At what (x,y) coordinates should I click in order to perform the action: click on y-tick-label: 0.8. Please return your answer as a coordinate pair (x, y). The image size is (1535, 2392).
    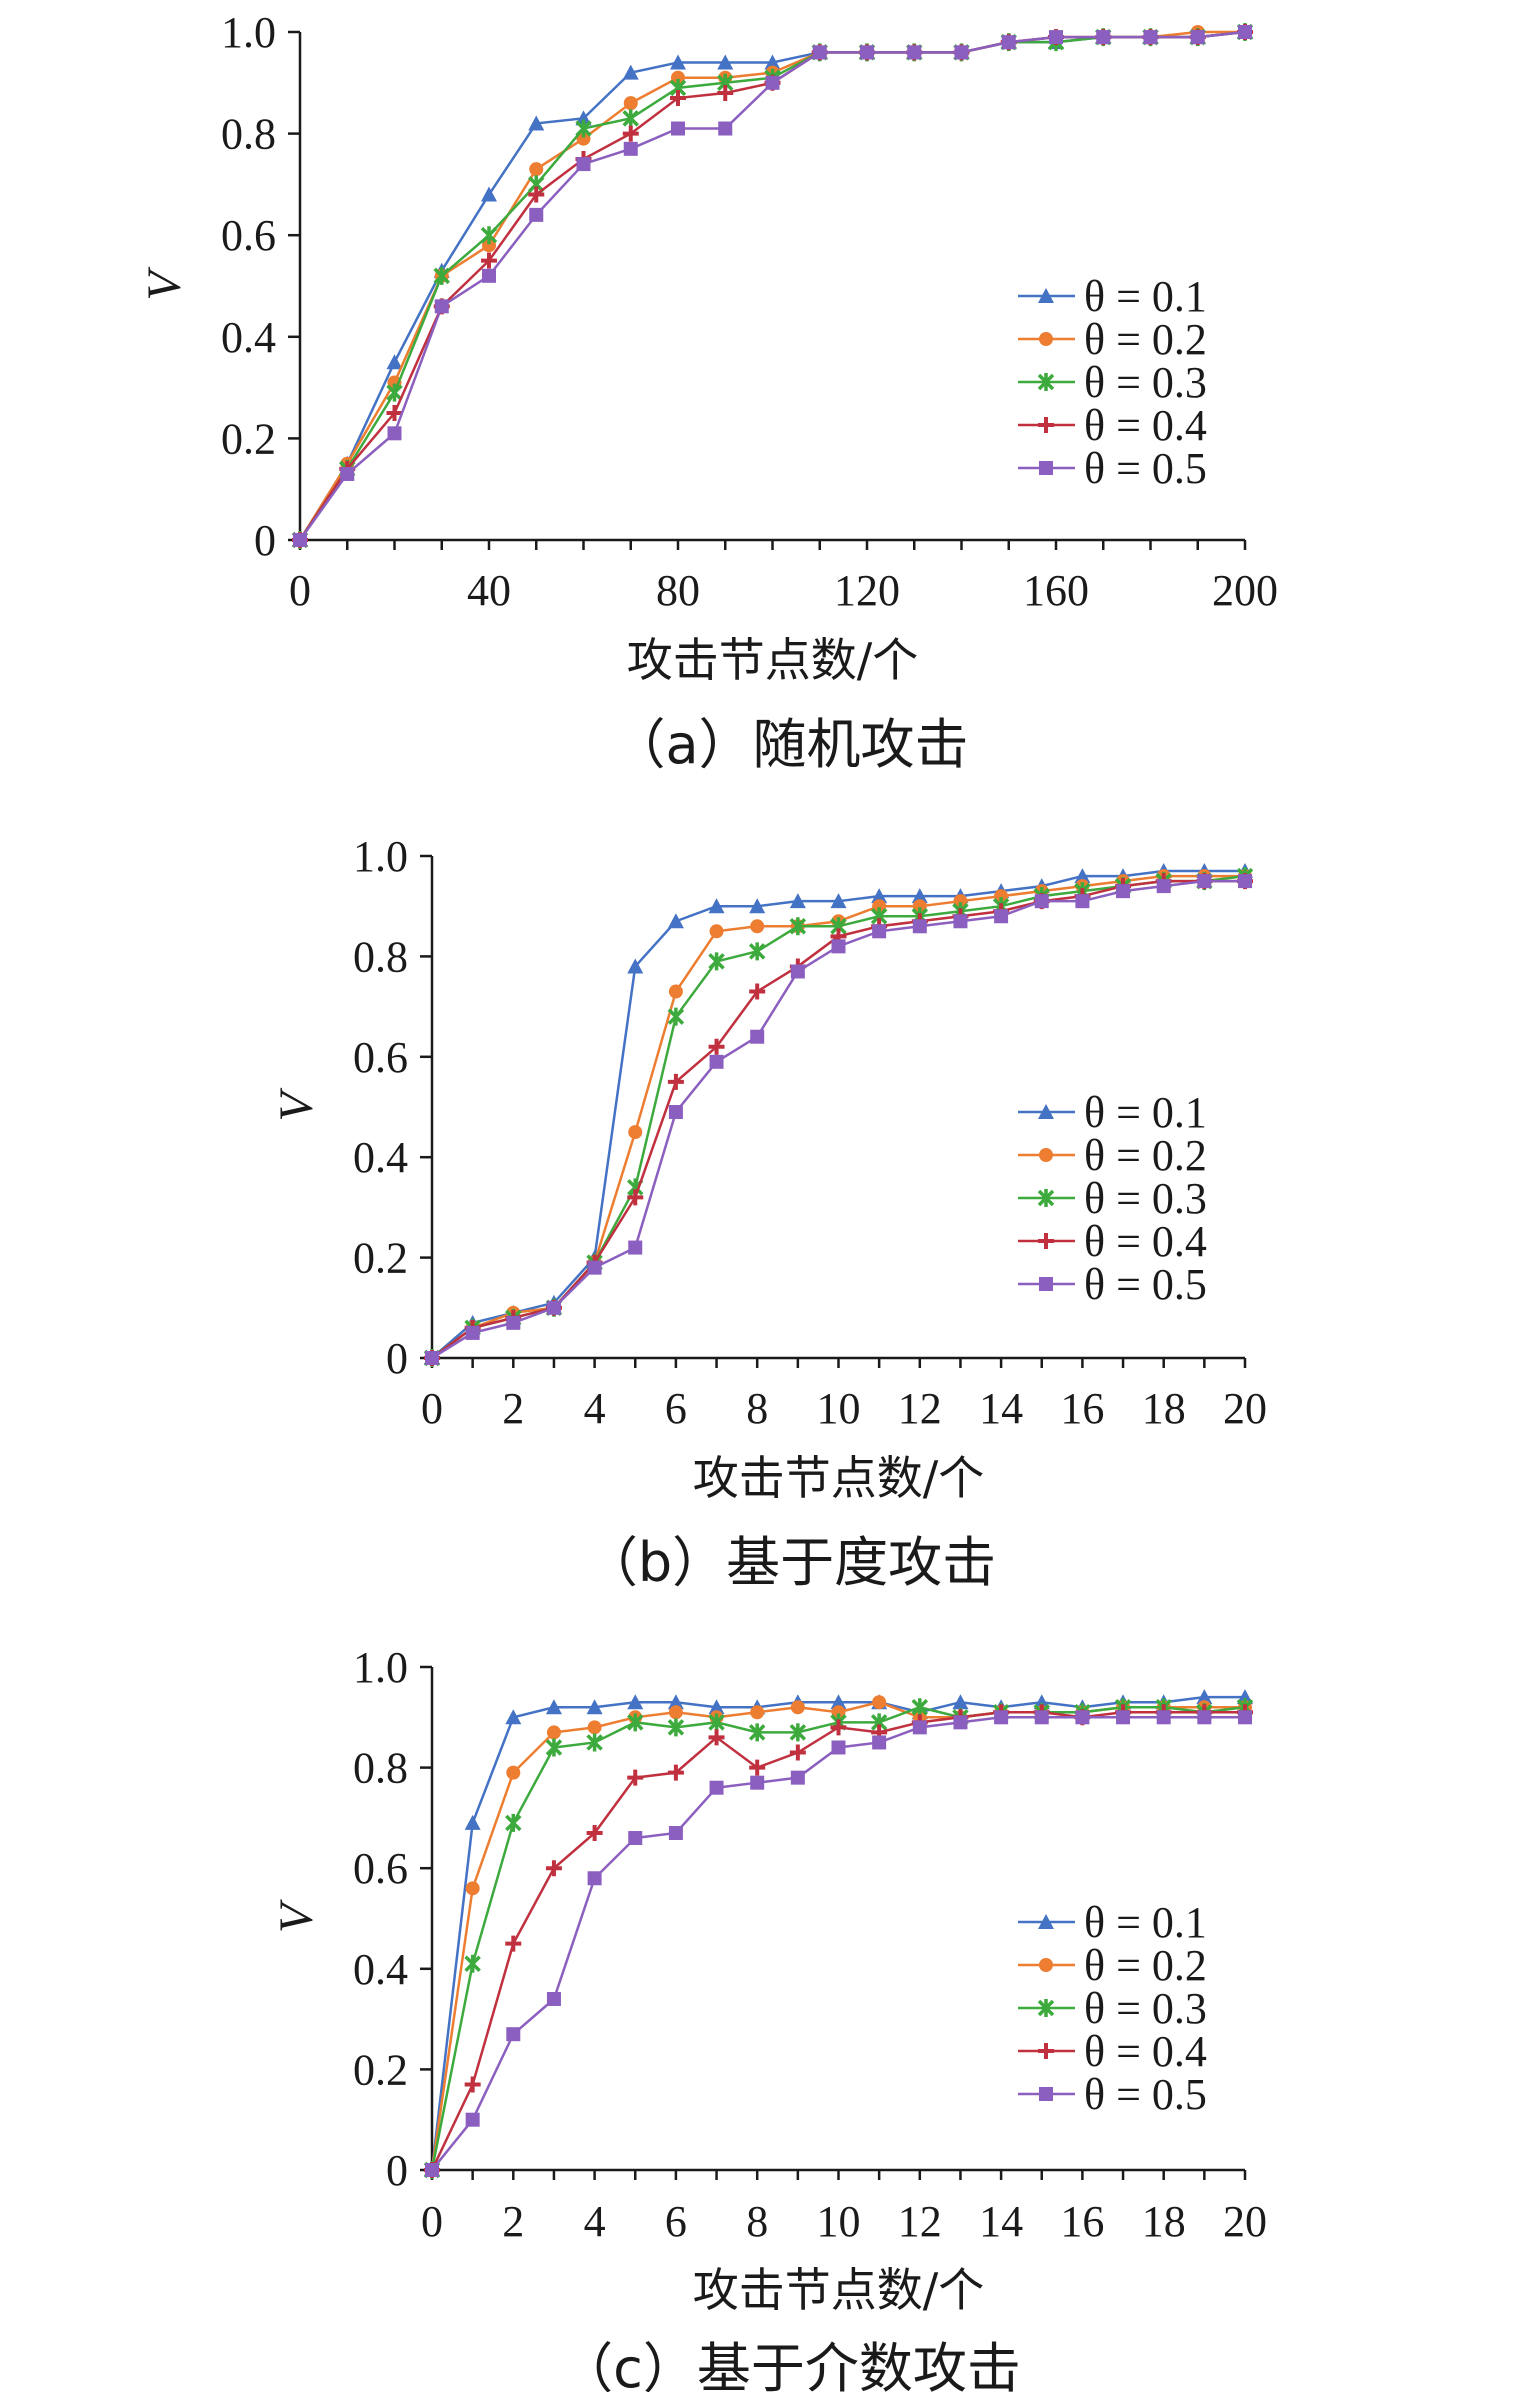
    Looking at the image, I should click on (248, 134).